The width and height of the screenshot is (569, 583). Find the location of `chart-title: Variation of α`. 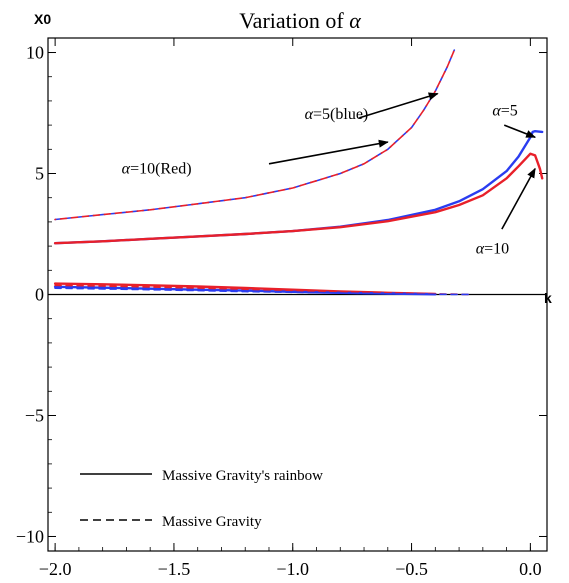

chart-title: Variation of α is located at coordinates (300, 20).